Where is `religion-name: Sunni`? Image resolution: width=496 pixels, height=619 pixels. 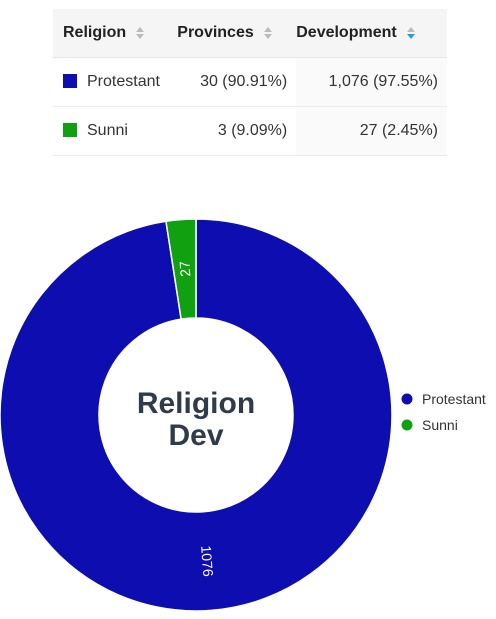 religion-name: Sunni is located at coordinates (107, 130).